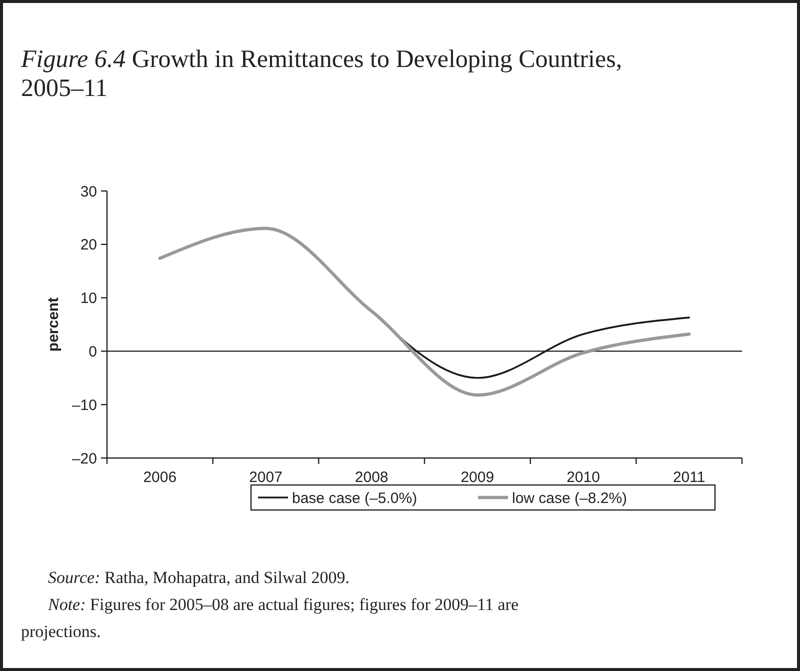 Image resolution: width=800 pixels, height=671 pixels. Describe the element at coordinates (322, 74) in the screenshot. I see `chart-title: Figure 6.4 Growth in Remittances to Developing Countries, 2005–11` at that location.